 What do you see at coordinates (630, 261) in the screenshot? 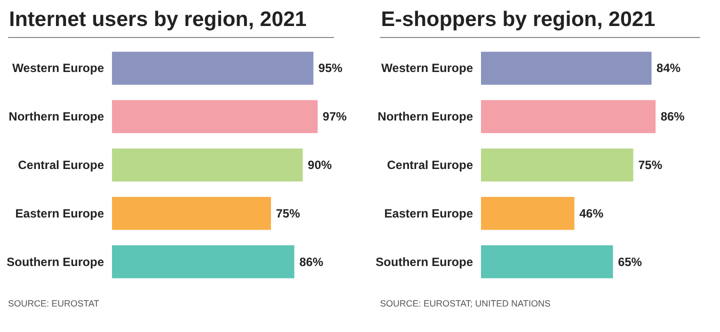
I see `data-label: 65%` at bounding box center [630, 261].